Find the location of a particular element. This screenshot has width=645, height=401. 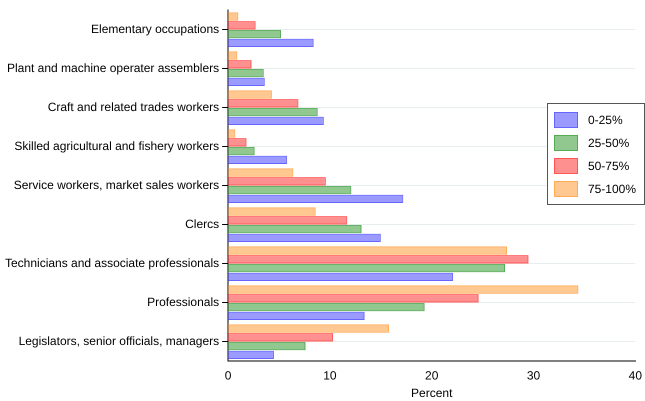

legend-label: 75-100% is located at coordinates (612, 189).